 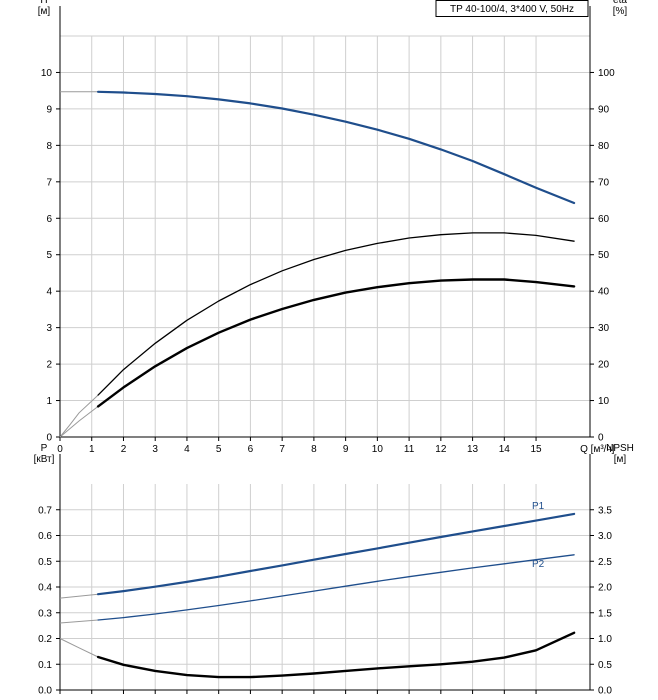 What do you see at coordinates (49, 365) in the screenshot?
I see `left-tick-label: 2` at bounding box center [49, 365].